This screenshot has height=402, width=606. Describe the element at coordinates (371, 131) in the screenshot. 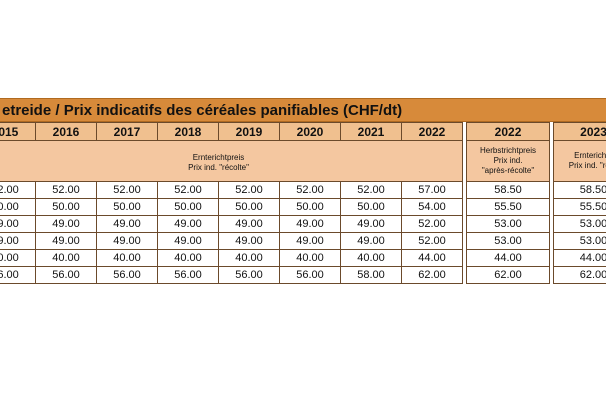

I see `year-header-cell: 2021` at that location.